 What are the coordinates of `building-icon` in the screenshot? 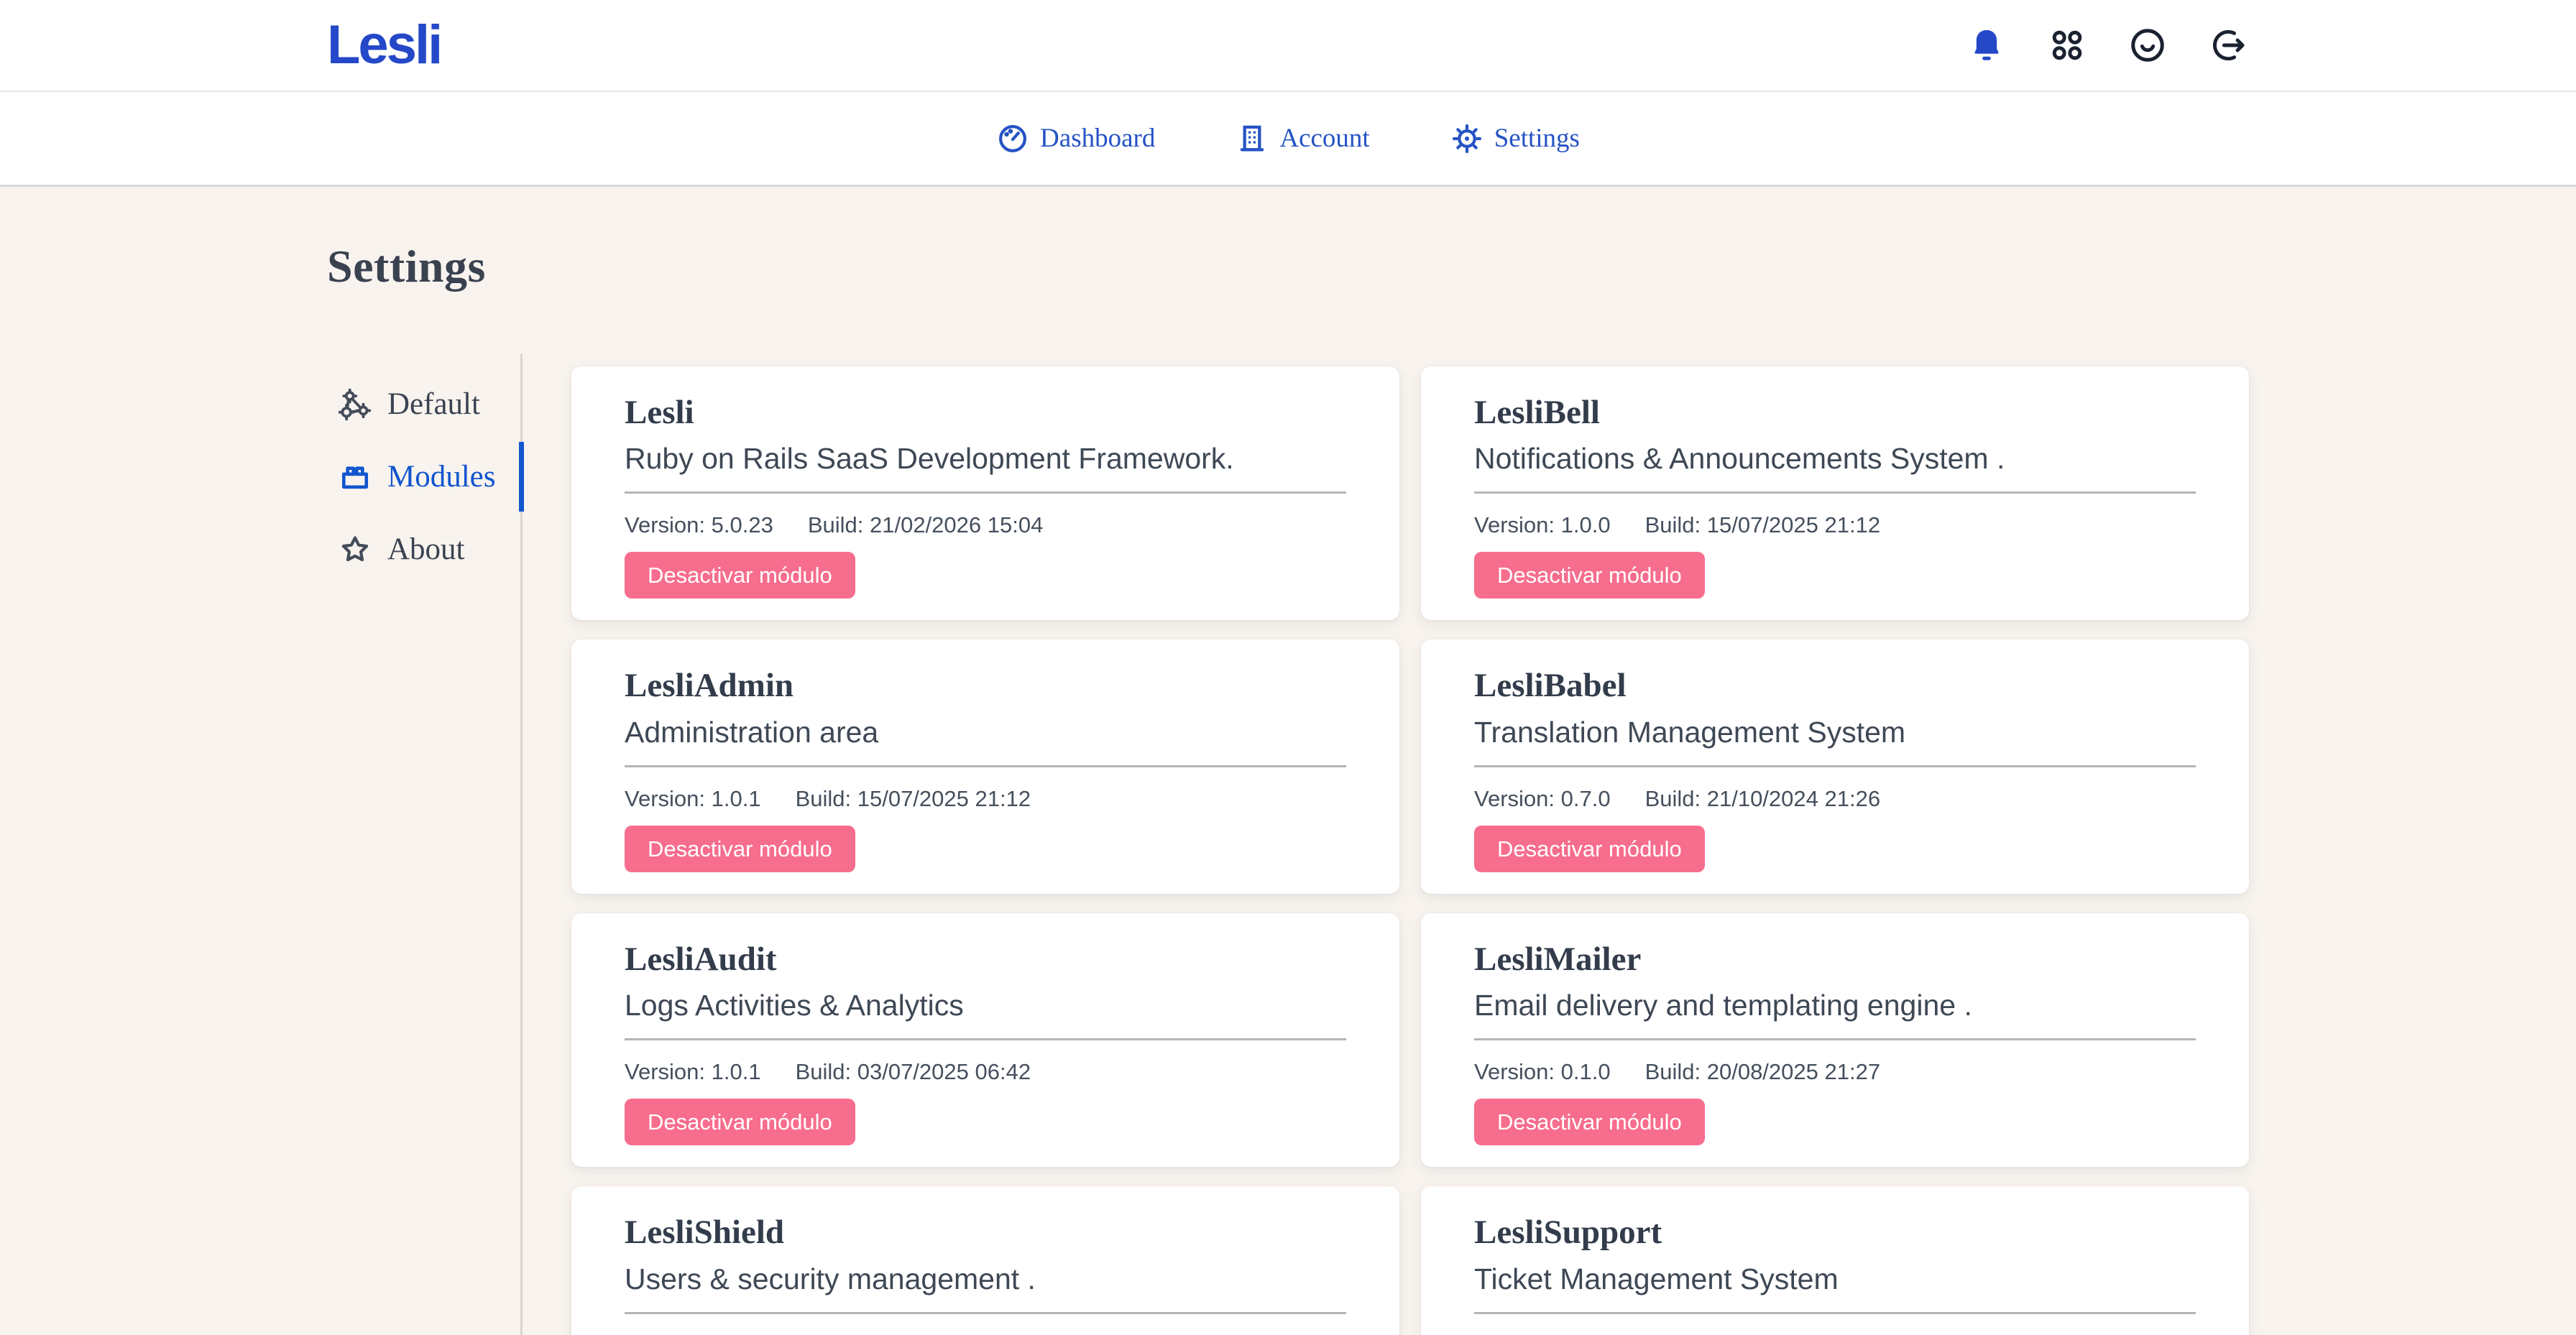 It's located at (1252, 138).